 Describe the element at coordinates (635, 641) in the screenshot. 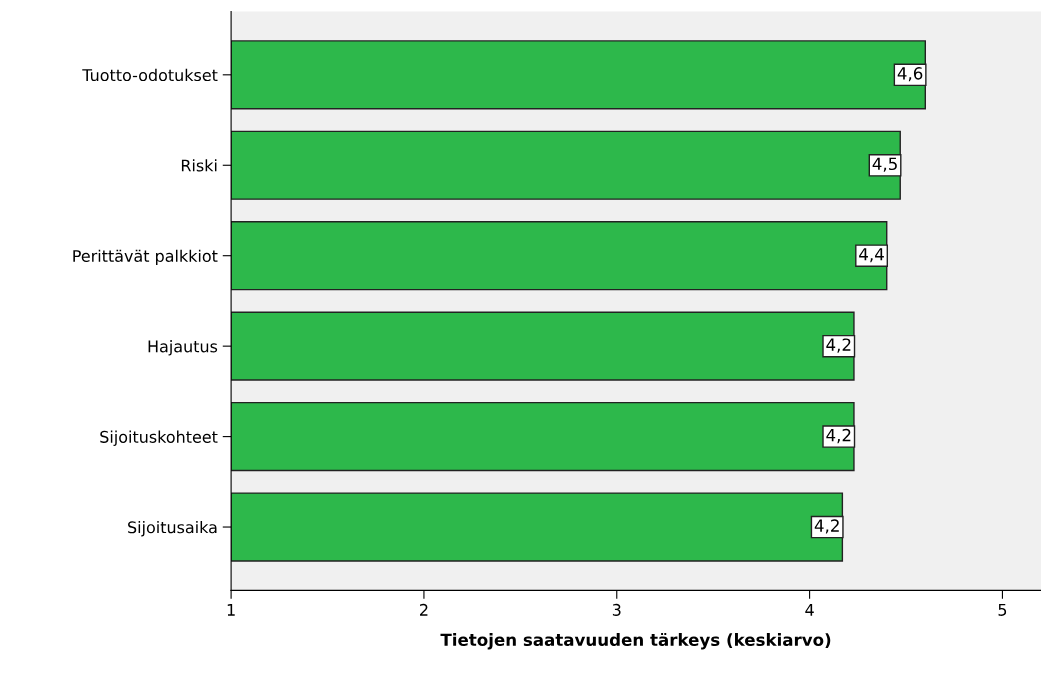

I see `x-axis-title: Tietojen saatavuuden tärkeys (keskiarvo)` at that location.